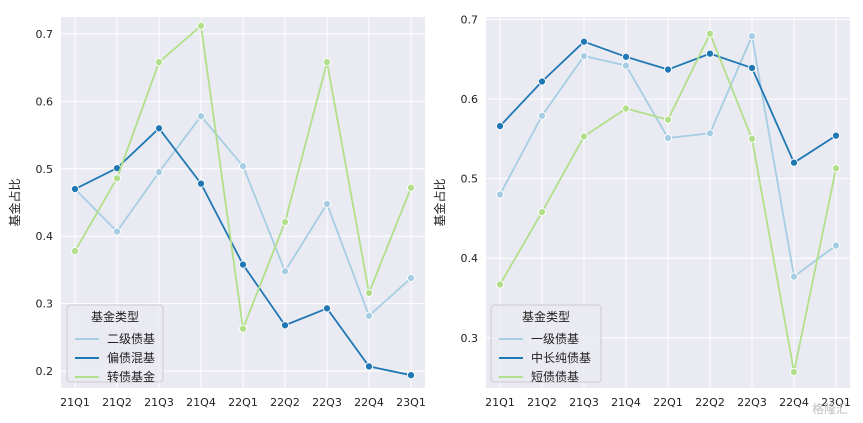 The image size is (863, 423). I want to click on y-tick-label: 0.2, so click(45, 371).